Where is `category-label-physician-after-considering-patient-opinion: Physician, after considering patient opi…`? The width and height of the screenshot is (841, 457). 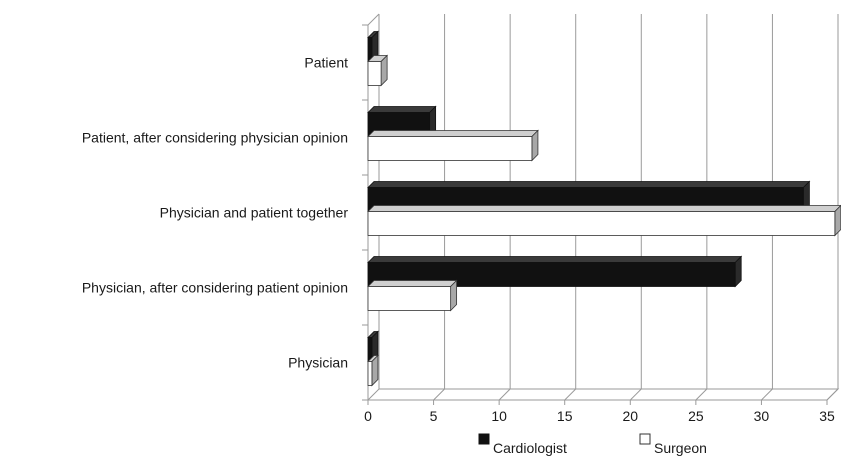
category-label-physician-after-considering-patient-opinion: Physician, after considering patient opi… is located at coordinates (215, 288).